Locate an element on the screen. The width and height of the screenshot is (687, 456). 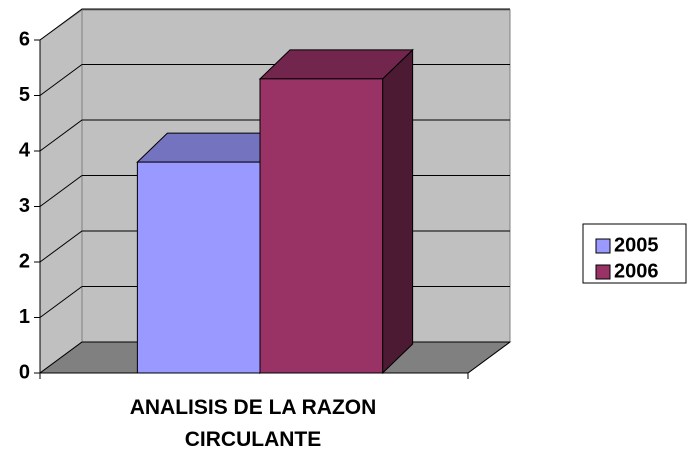
grid-line is located at coordinates (274, 24).